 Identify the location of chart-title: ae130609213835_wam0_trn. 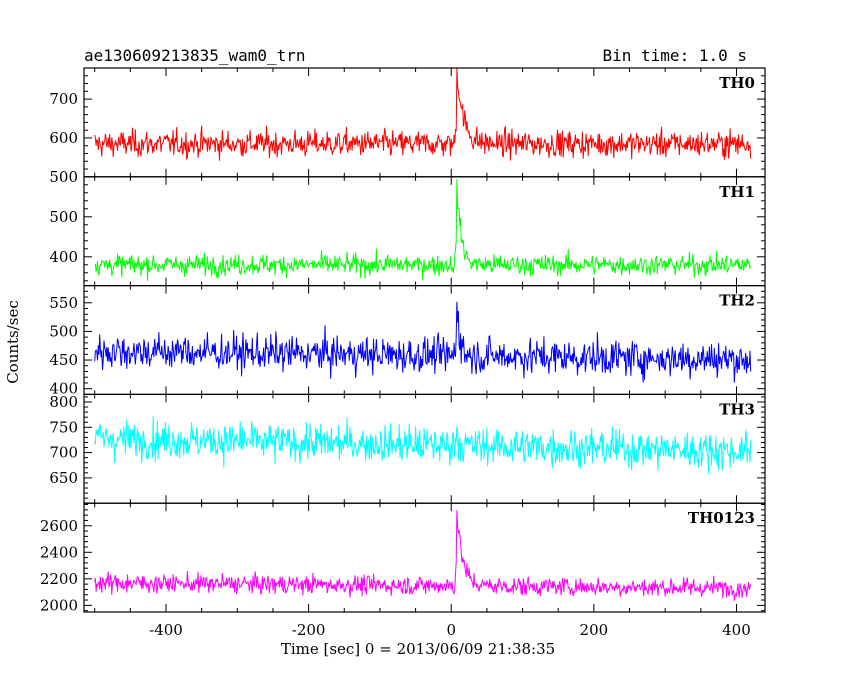
(195, 55).